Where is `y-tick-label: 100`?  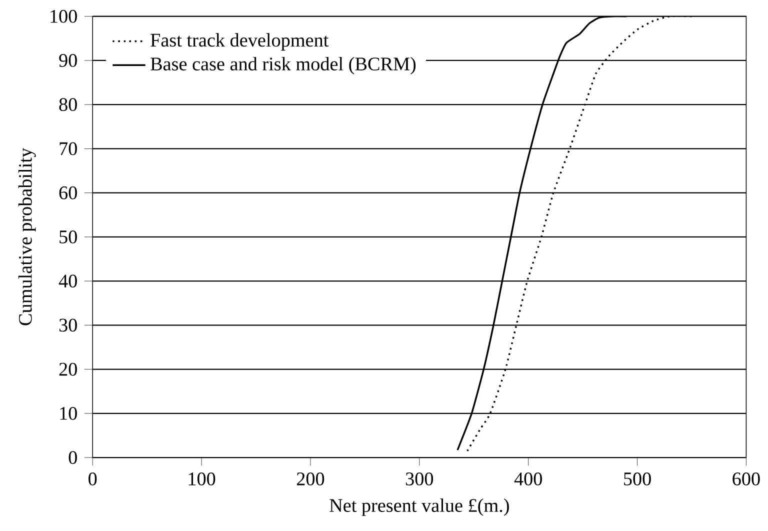 y-tick-label: 100 is located at coordinates (63, 16).